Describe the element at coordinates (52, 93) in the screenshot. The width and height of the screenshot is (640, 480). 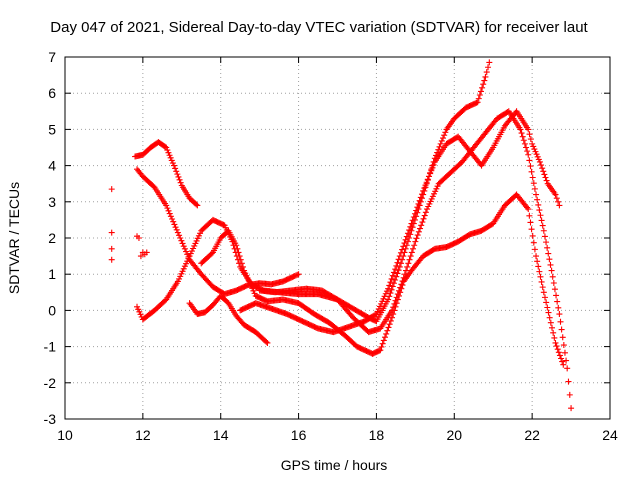
I see `y-tick-label: 6` at that location.